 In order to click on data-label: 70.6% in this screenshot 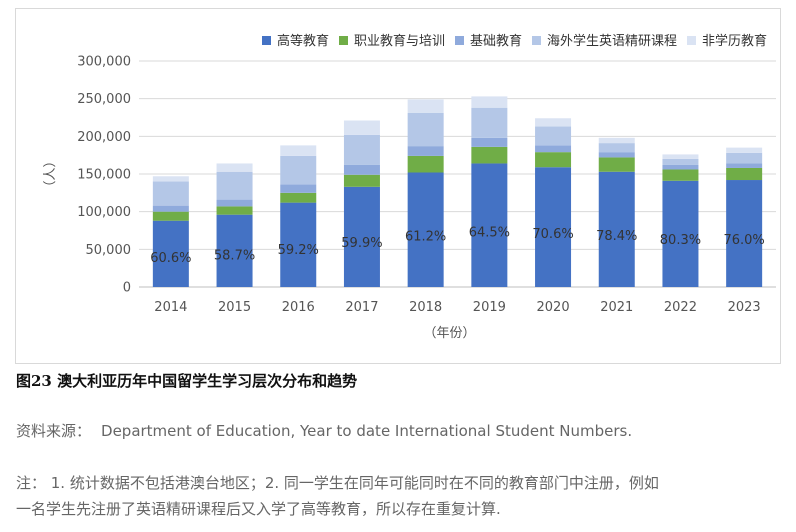, I will do `click(552, 234)`.